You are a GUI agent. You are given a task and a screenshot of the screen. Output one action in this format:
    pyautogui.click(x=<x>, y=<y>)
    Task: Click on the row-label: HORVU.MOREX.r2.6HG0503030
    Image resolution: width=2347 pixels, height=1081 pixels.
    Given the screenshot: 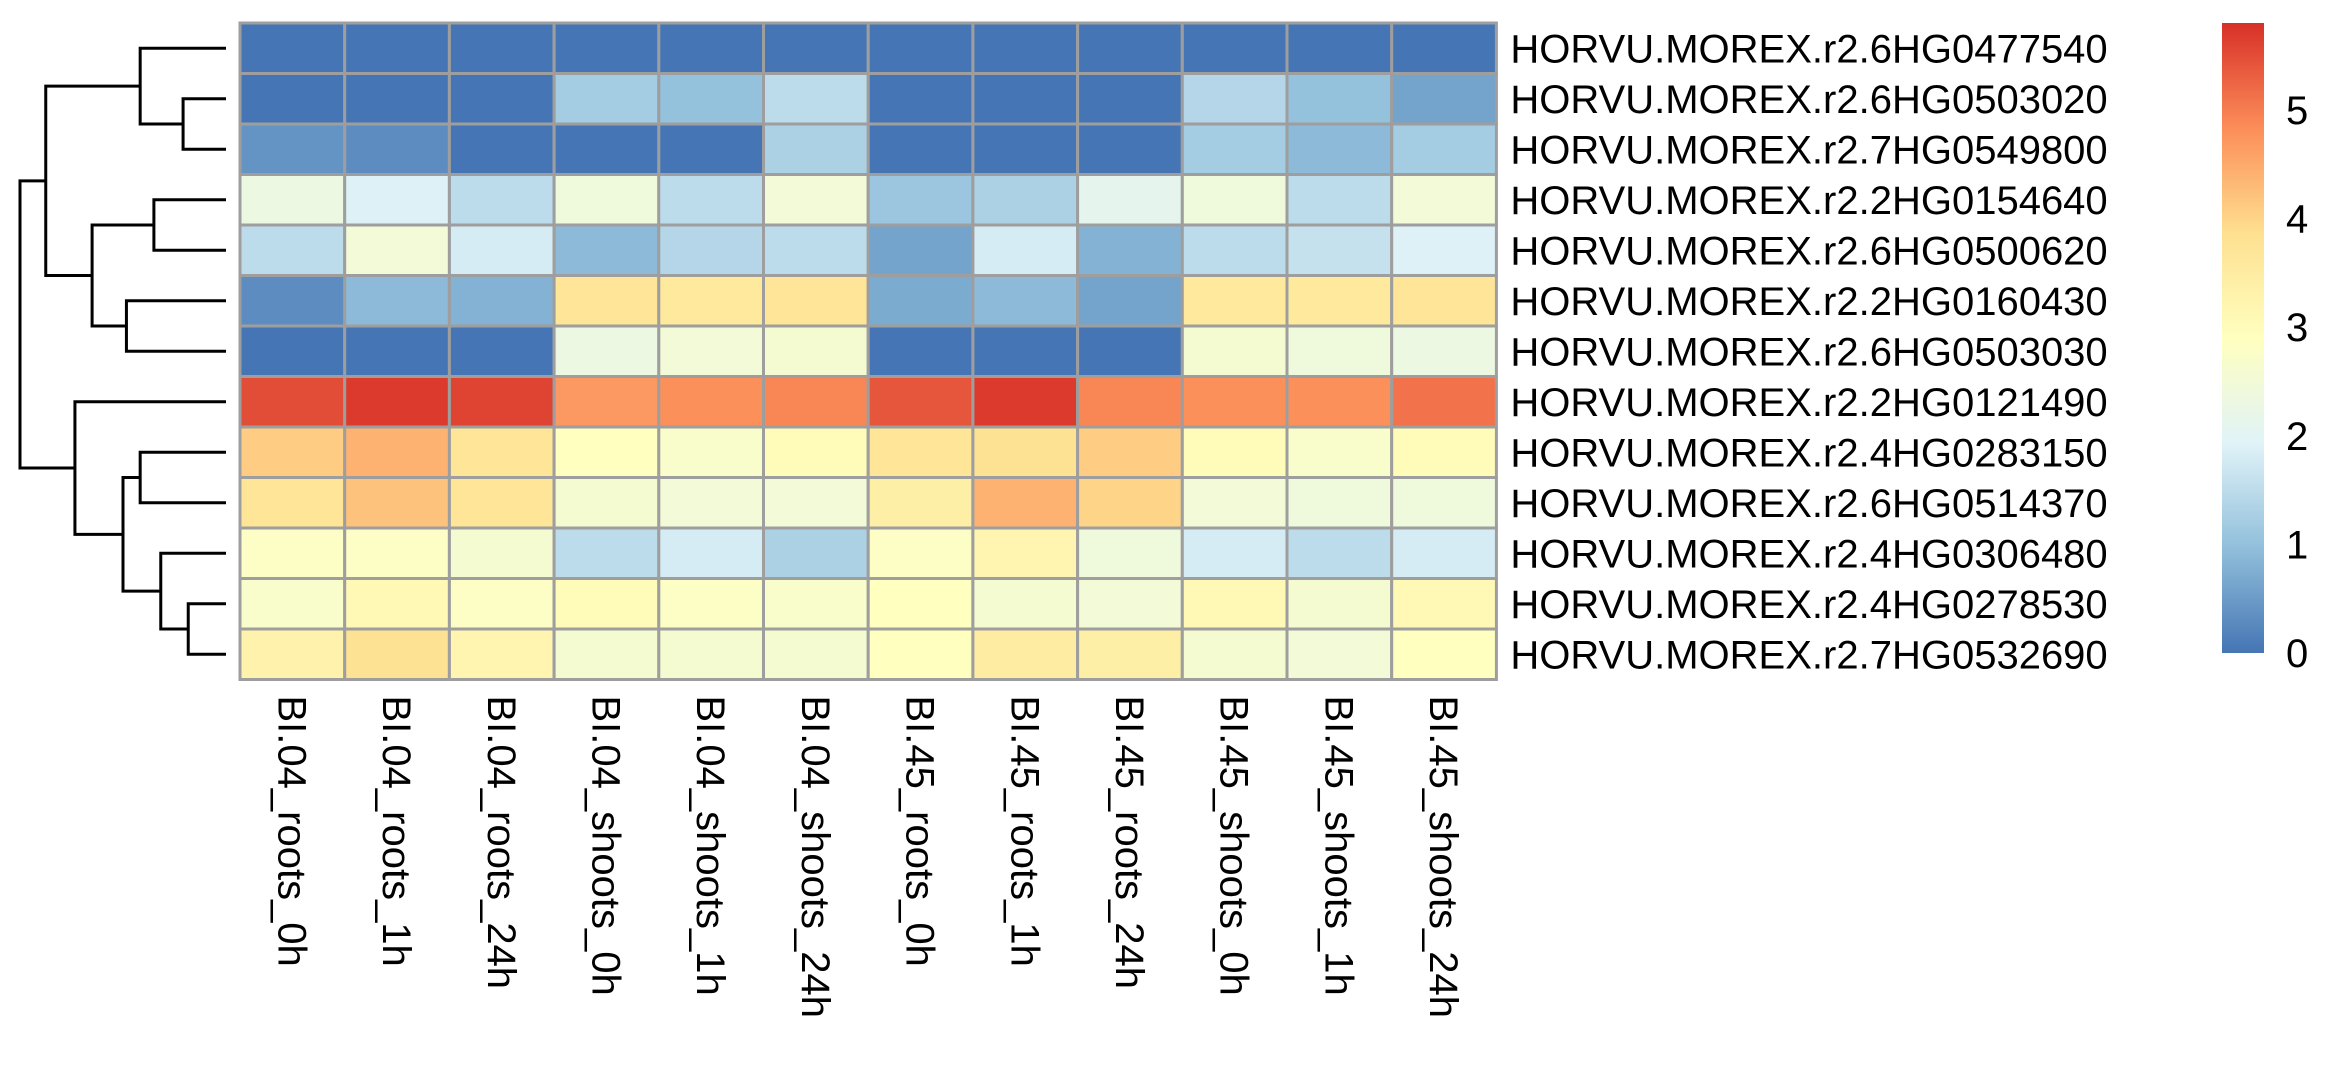 What is the action you would take?
    pyautogui.click(x=1808, y=352)
    